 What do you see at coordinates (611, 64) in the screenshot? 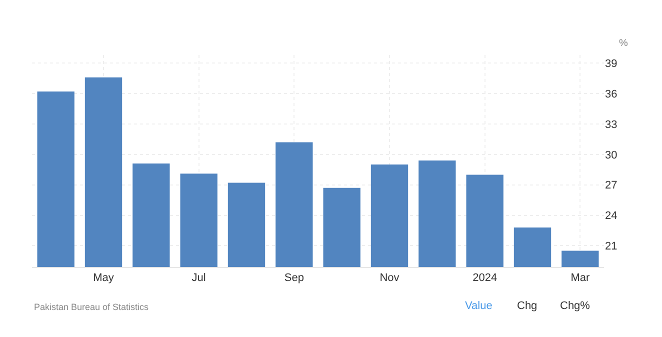
I see `y-tick-label: 39` at bounding box center [611, 64].